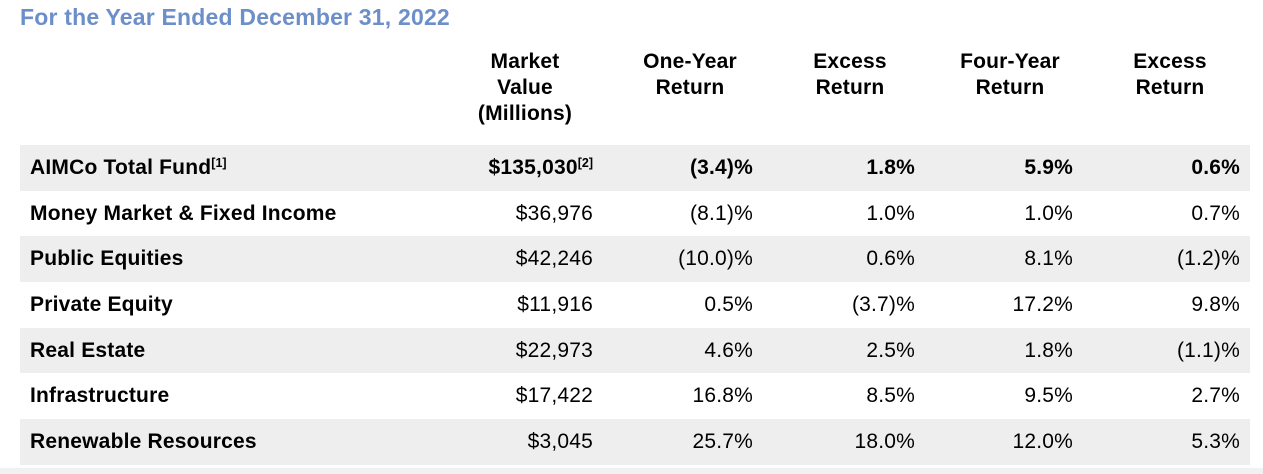 The width and height of the screenshot is (1263, 474). I want to click on row-label: Real Estate, so click(230, 350).